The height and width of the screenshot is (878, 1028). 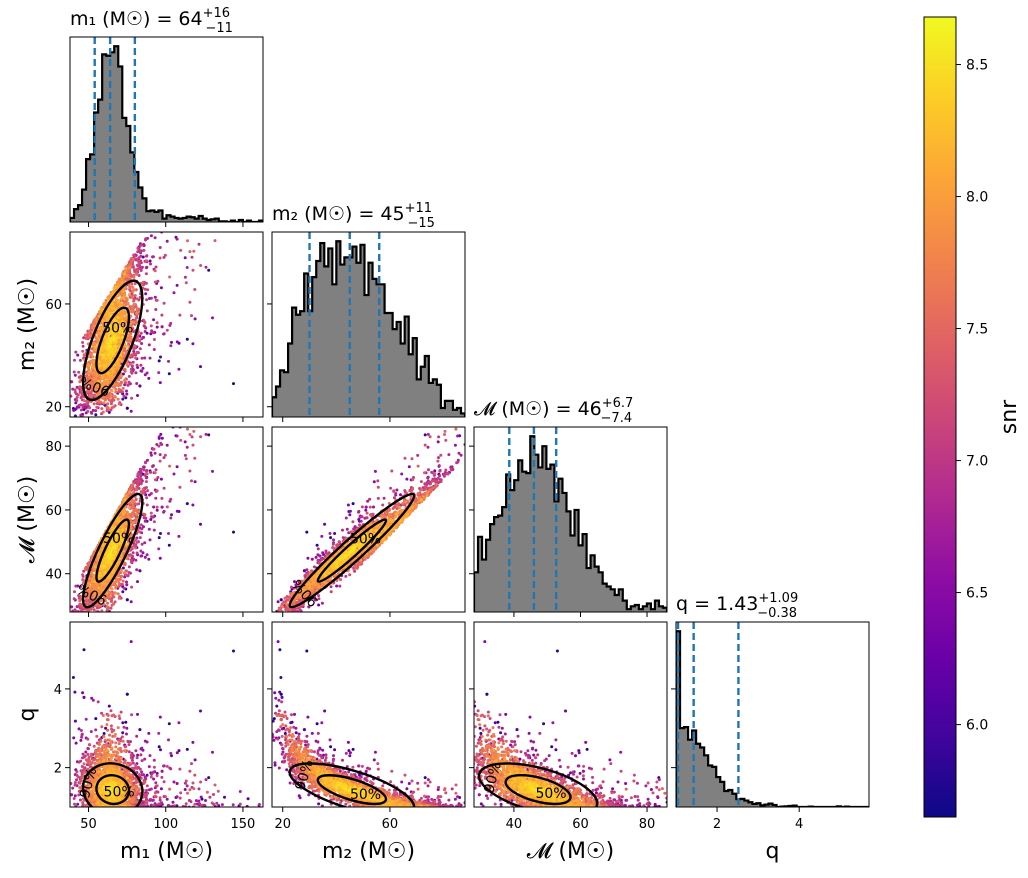 I want to click on y-tick-label-m2-0: 20, so click(x=53, y=408).